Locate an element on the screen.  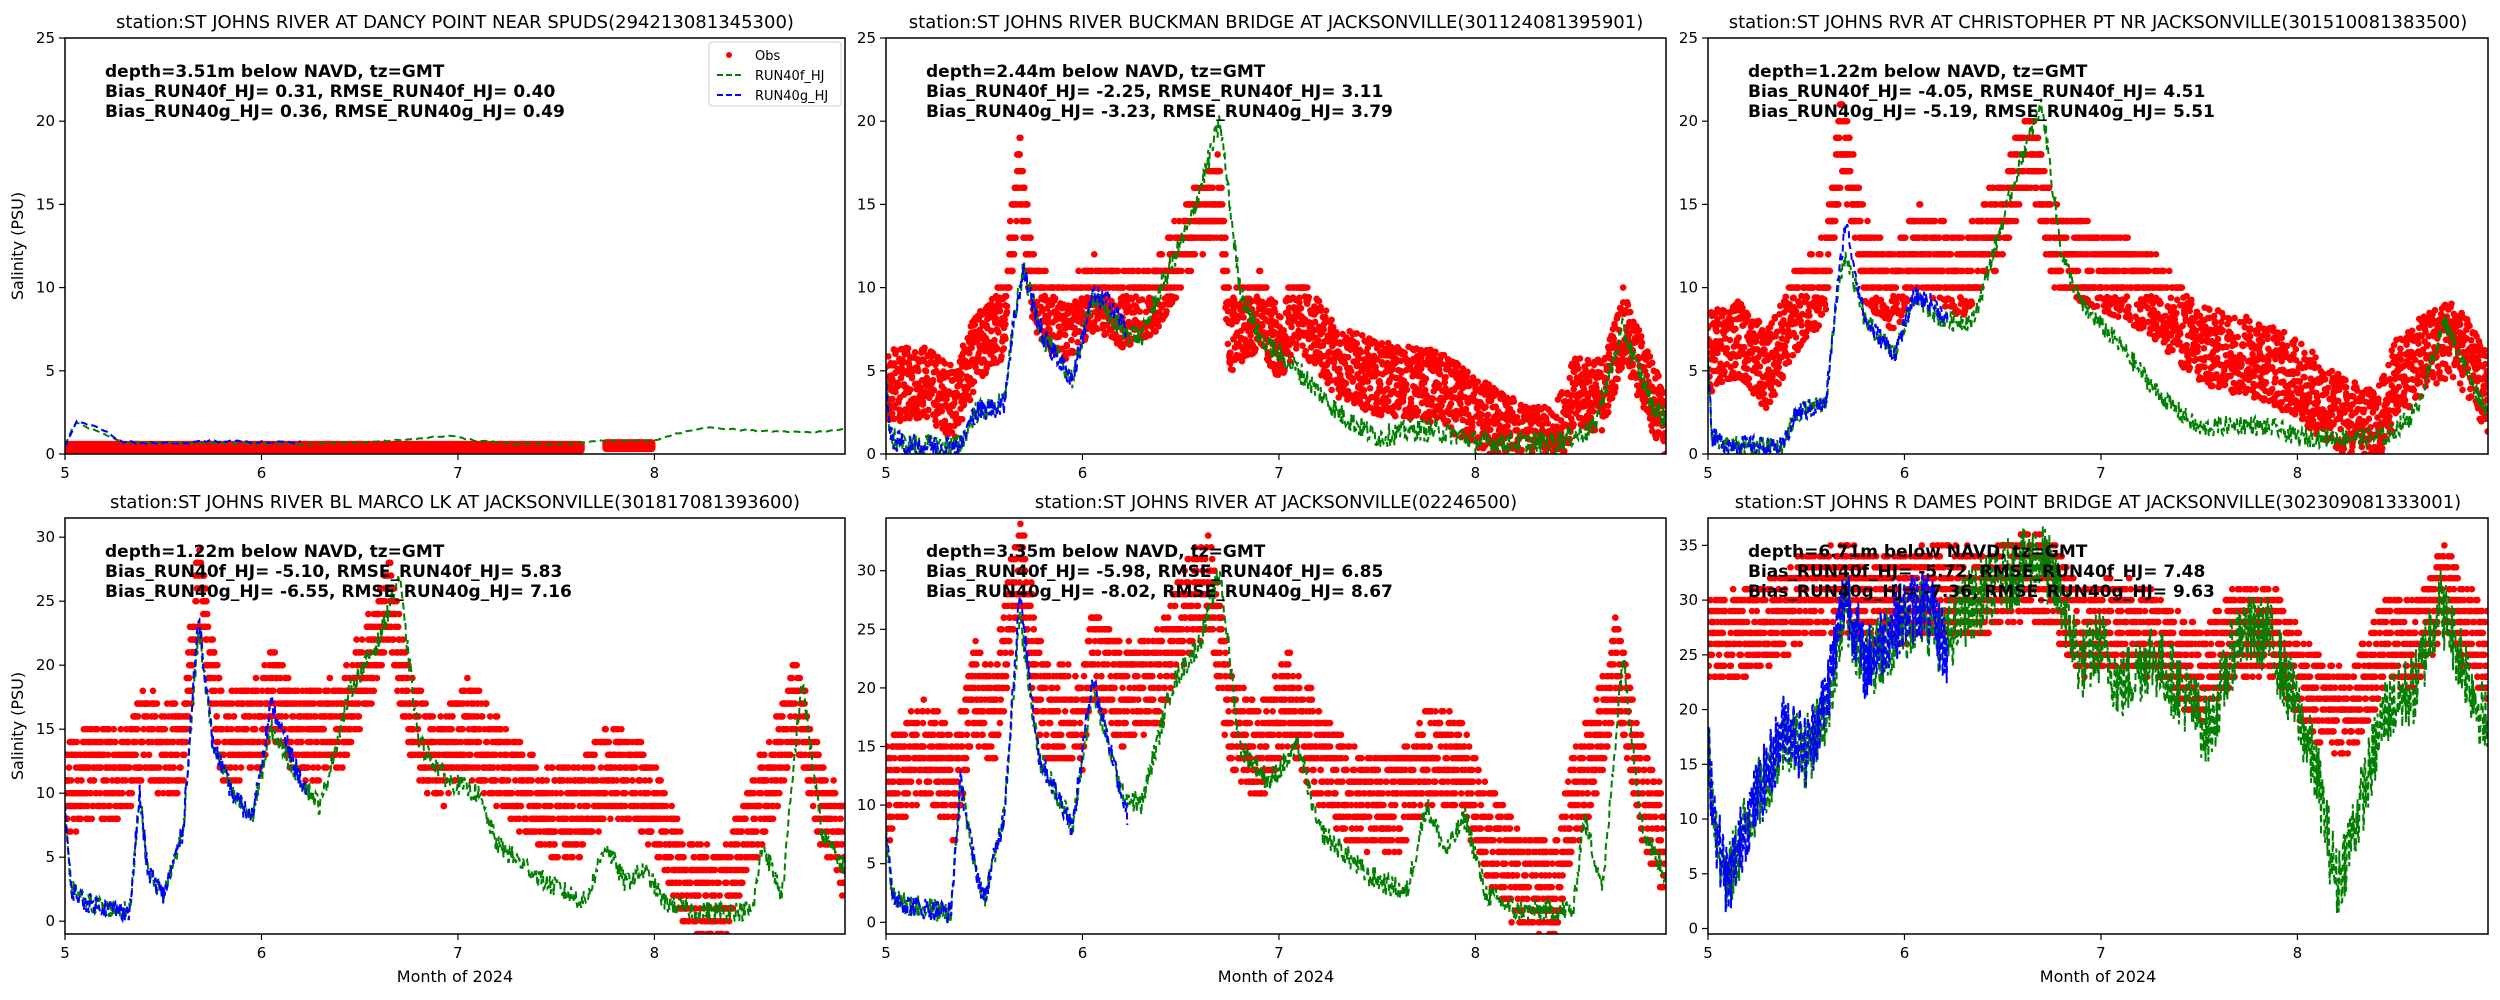
y-tick-label: 0 is located at coordinates (50, 454).